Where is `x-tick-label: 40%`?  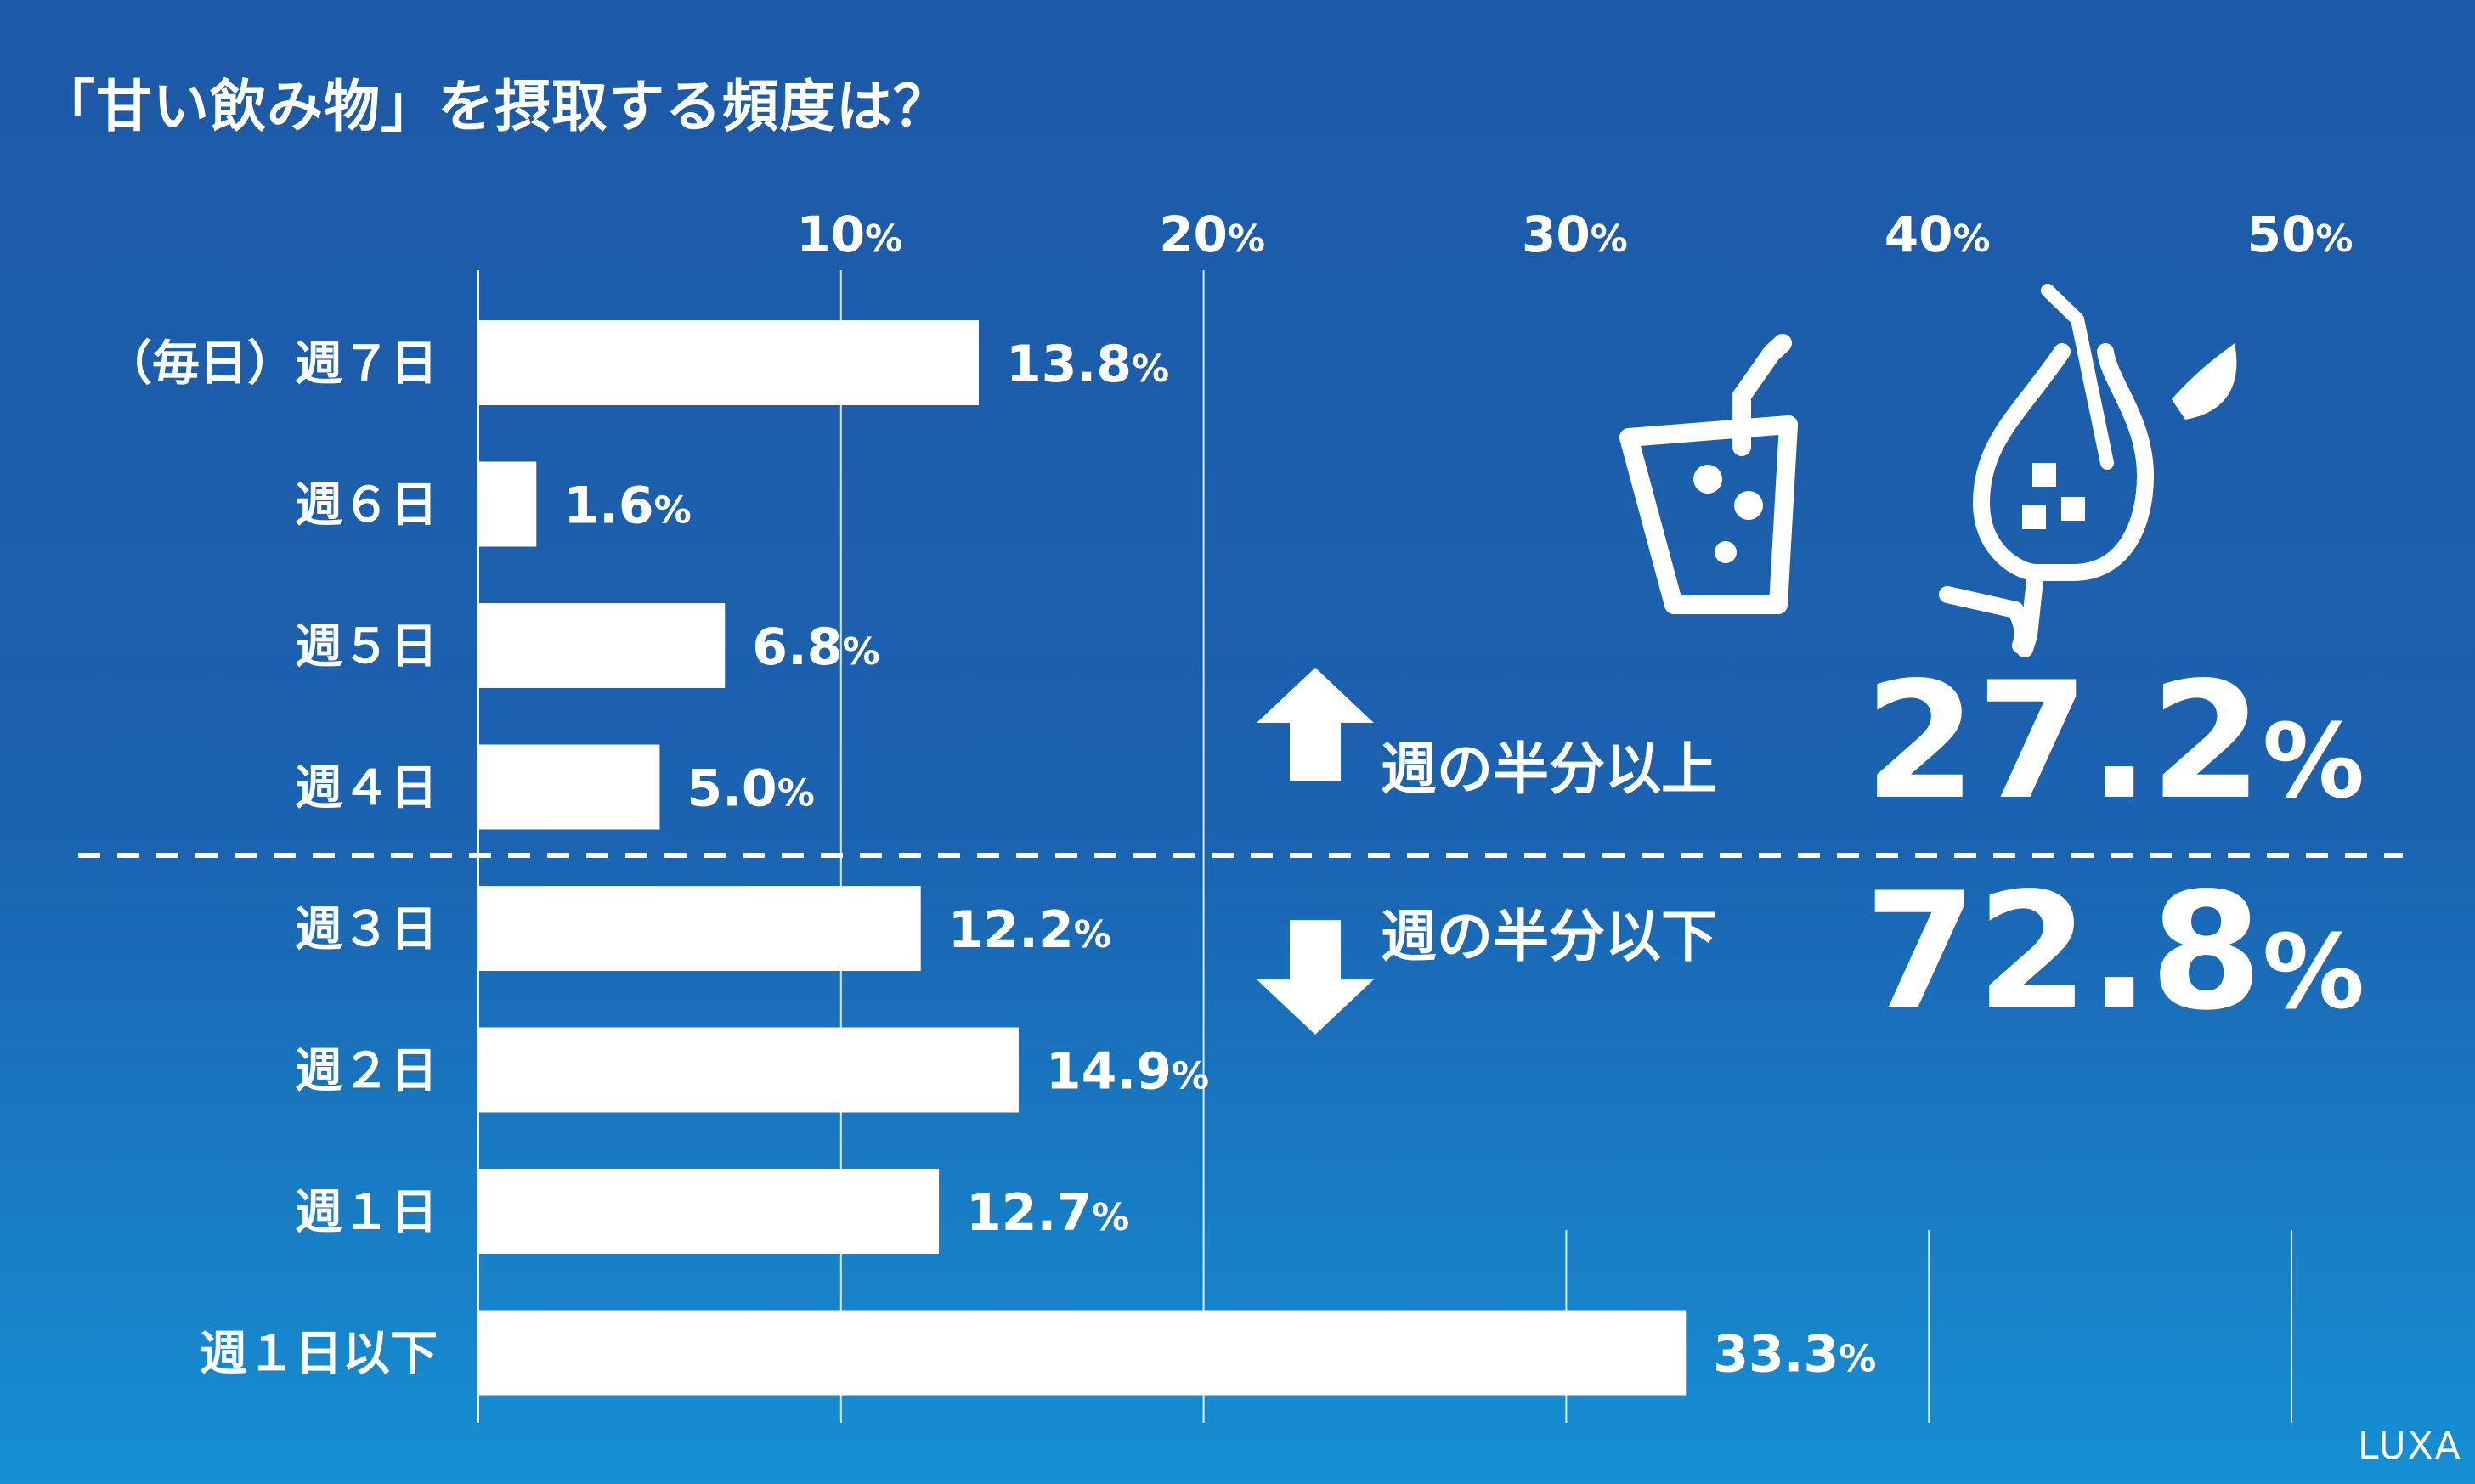 x-tick-label: 40% is located at coordinates (1938, 234).